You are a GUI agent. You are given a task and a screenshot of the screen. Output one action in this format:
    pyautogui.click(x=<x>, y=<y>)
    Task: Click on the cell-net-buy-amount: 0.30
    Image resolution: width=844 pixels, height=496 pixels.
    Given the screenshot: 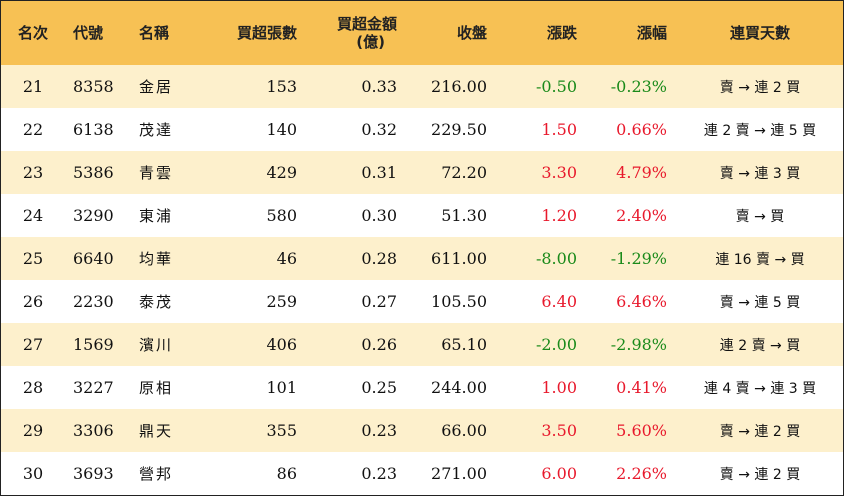 What is the action you would take?
    pyautogui.click(x=379, y=215)
    